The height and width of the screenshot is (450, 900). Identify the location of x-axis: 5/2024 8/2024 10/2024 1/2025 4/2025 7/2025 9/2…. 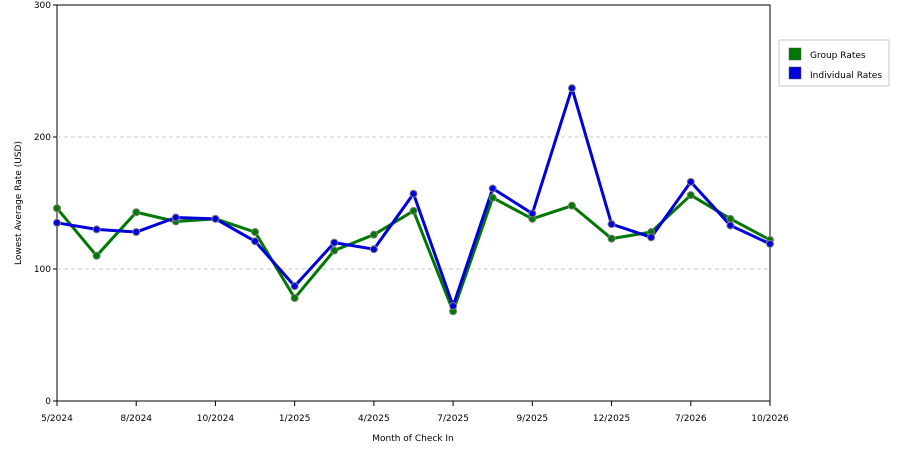
(415, 412).